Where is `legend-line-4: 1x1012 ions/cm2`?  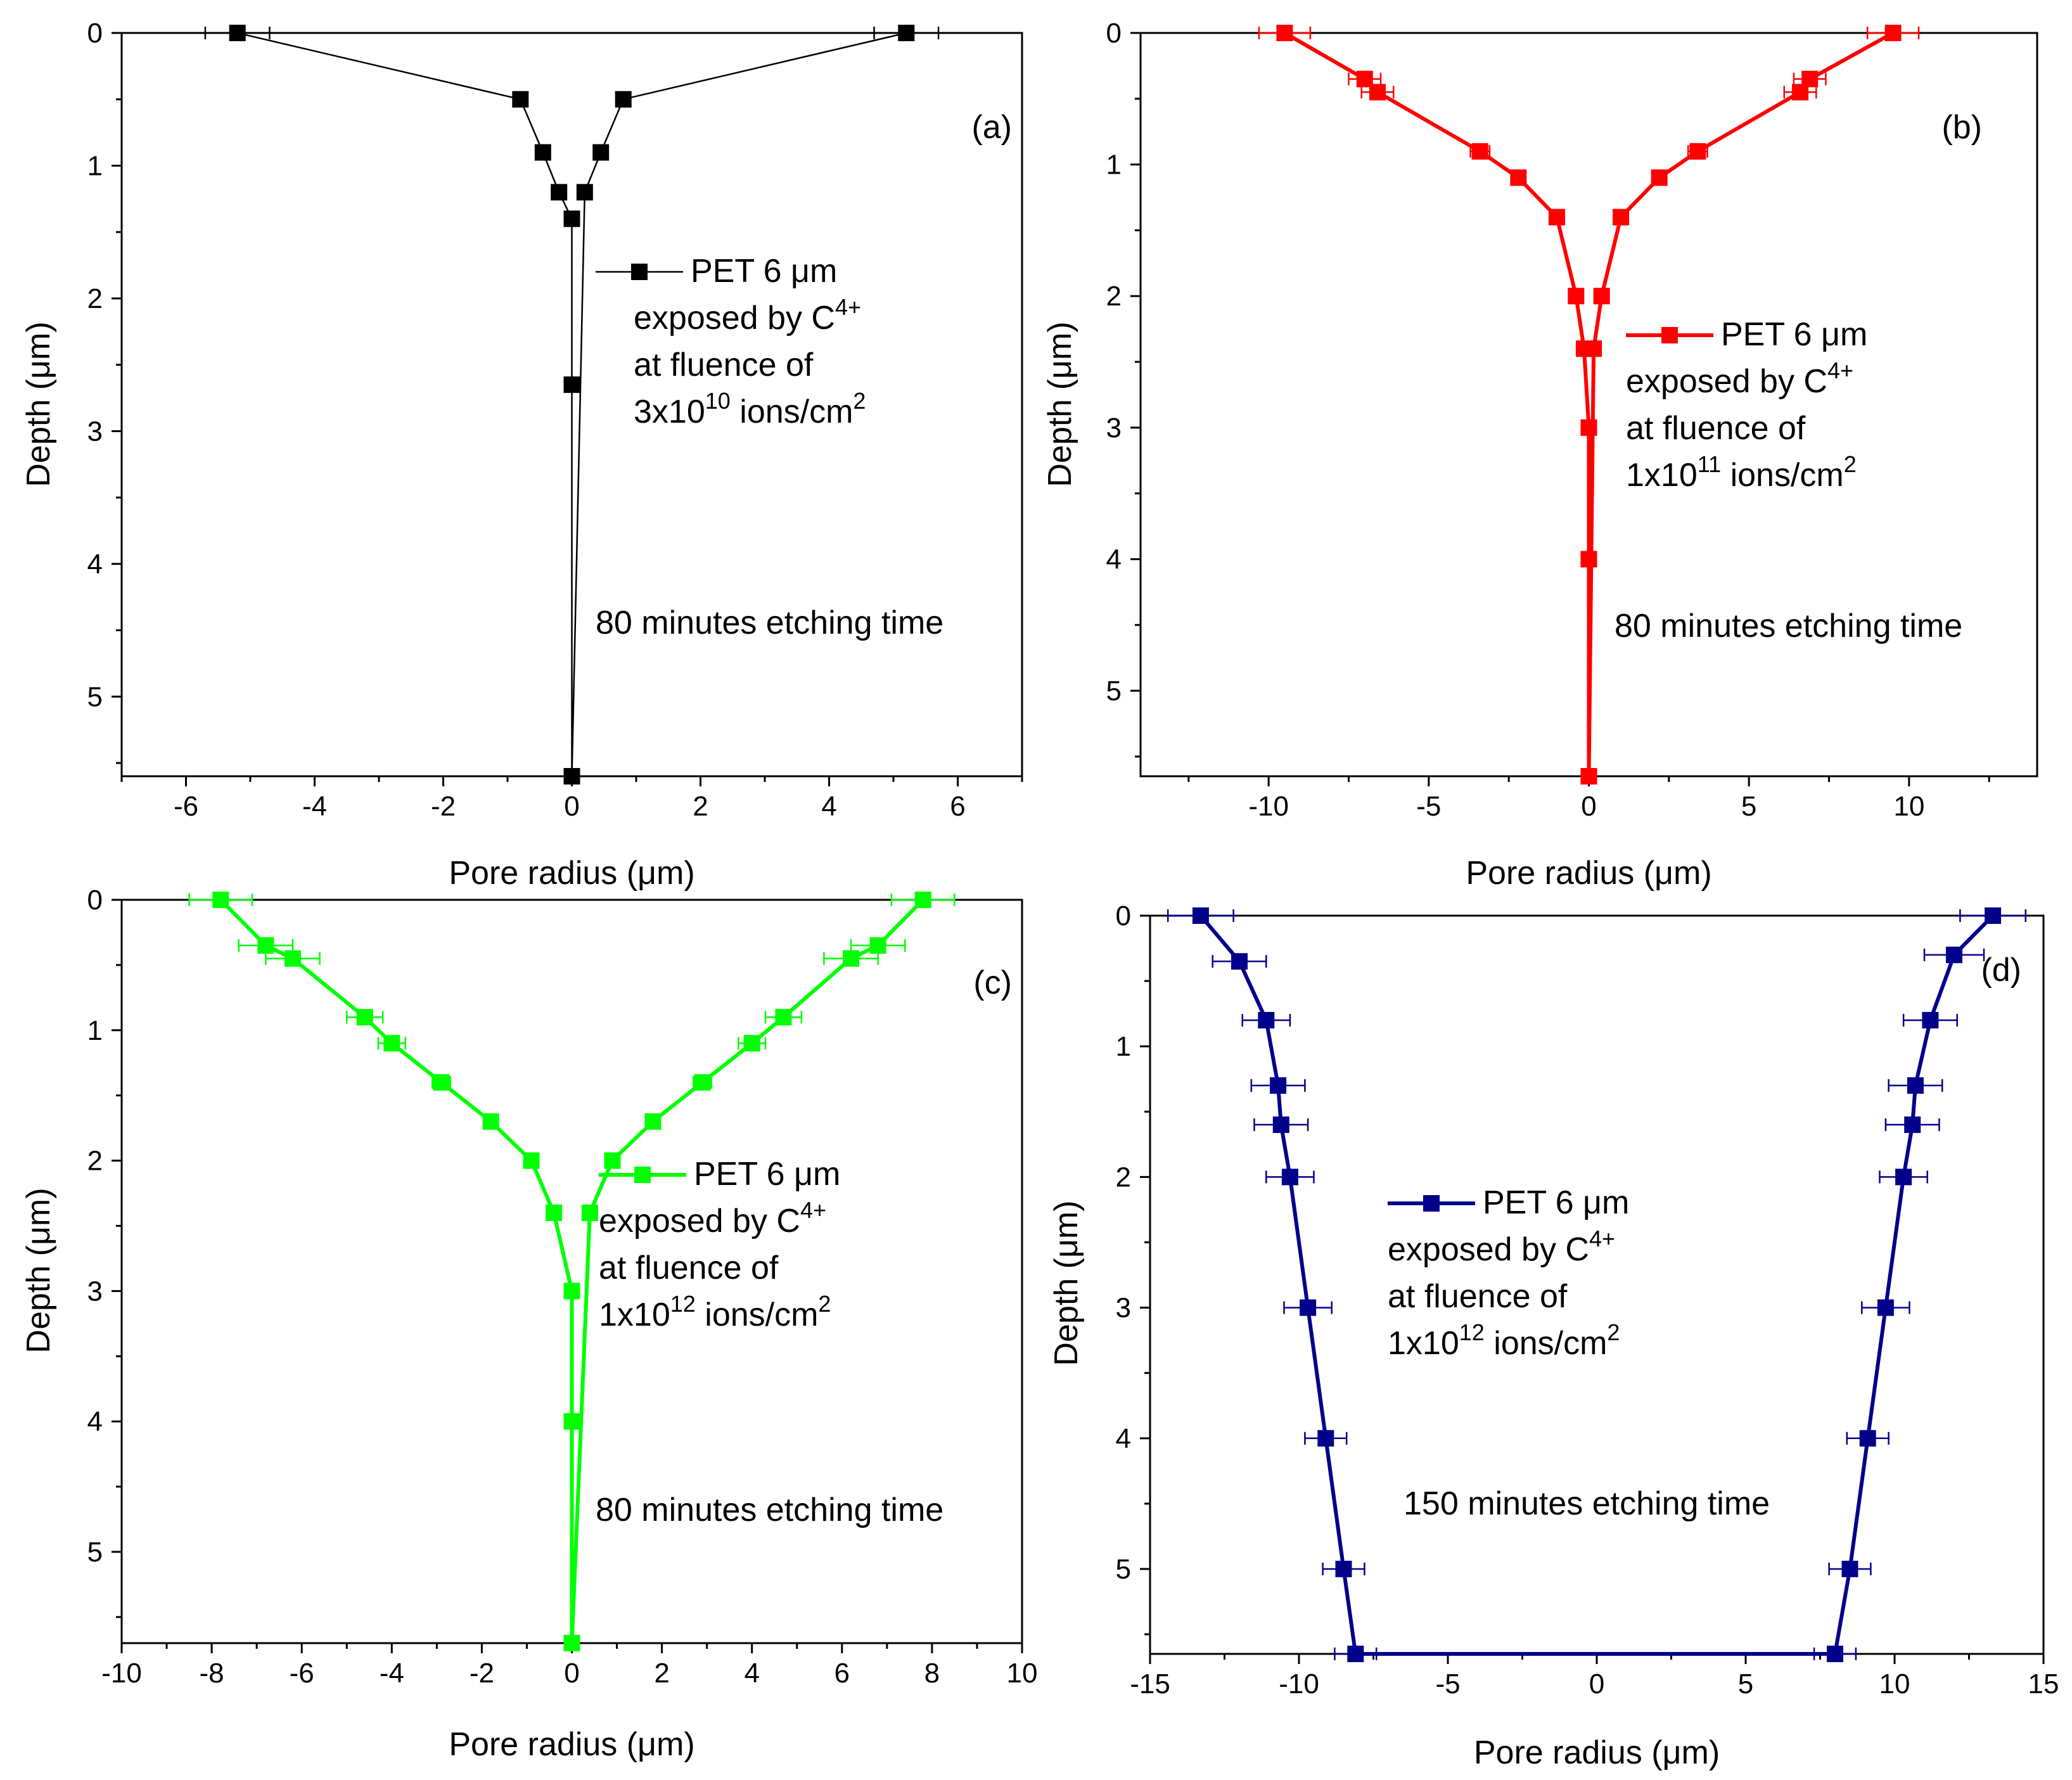
legend-line-4: 1x1012 ions/cm2 is located at coordinates (1504, 1340).